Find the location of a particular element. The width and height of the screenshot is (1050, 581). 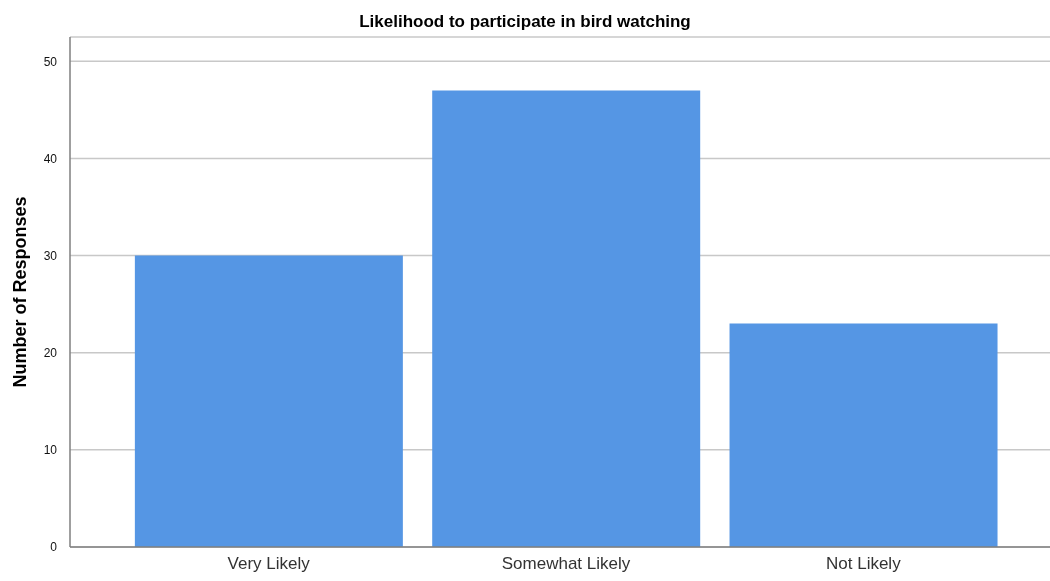

y-tick-label: 0 is located at coordinates (54, 547).